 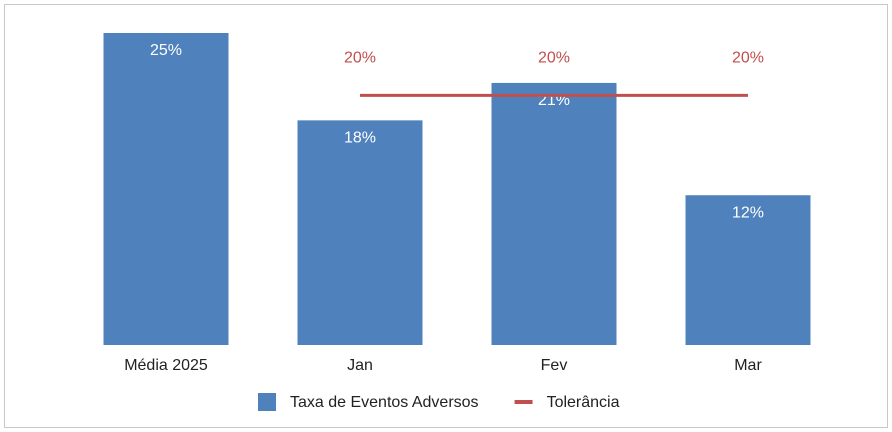 What do you see at coordinates (360, 138) in the screenshot?
I see `data-label: 18%` at bounding box center [360, 138].